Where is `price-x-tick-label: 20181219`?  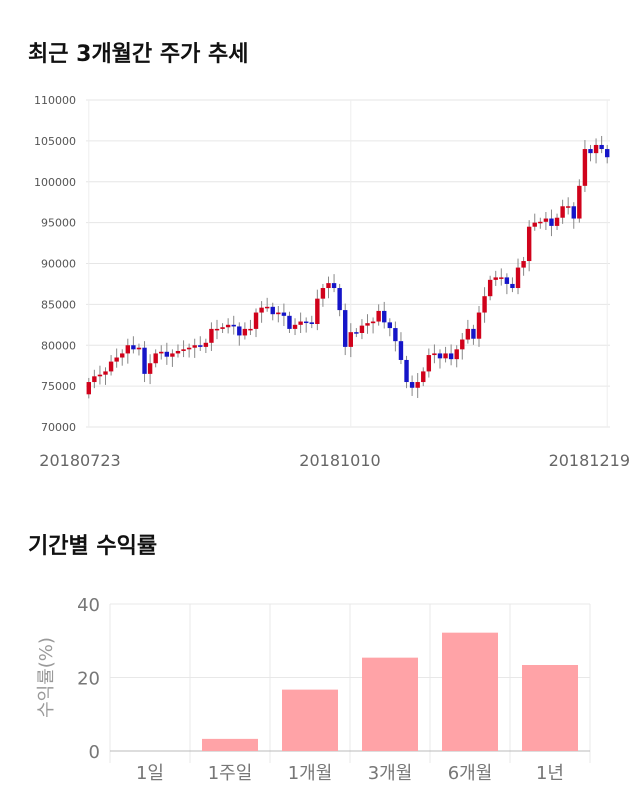 price-x-tick-label: 20181219 is located at coordinates (589, 460).